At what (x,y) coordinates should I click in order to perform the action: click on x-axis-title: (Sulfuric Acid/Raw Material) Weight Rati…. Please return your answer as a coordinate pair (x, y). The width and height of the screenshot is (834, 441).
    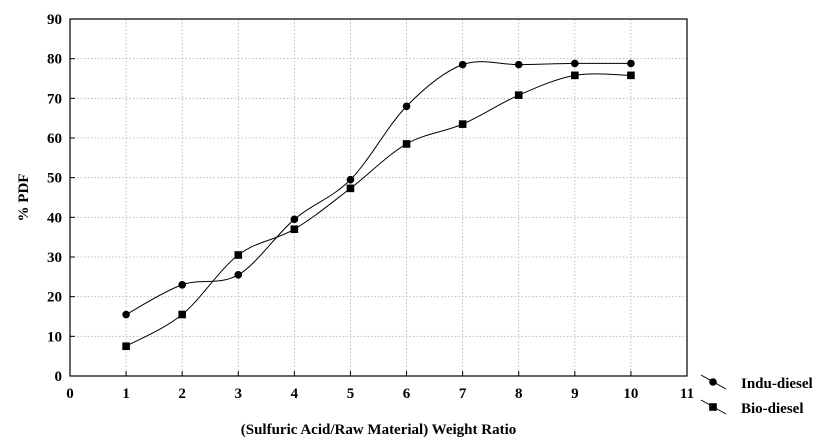
    Looking at the image, I should click on (379, 430).